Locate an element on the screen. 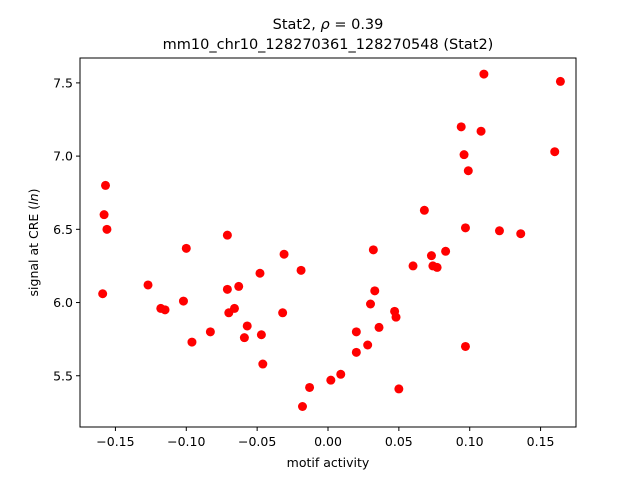 The width and height of the screenshot is (640, 480). y-axis-label: signal at CRE (ln) is located at coordinates (33, 243).